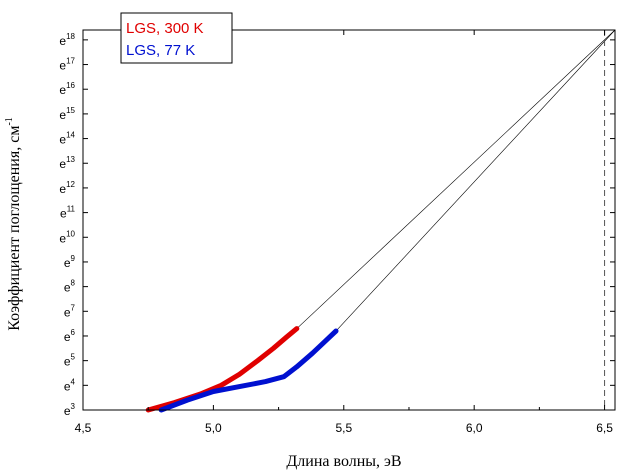  Describe the element at coordinates (160, 50) in the screenshot. I see `legend-label-77k: LGS, 77 K` at that location.